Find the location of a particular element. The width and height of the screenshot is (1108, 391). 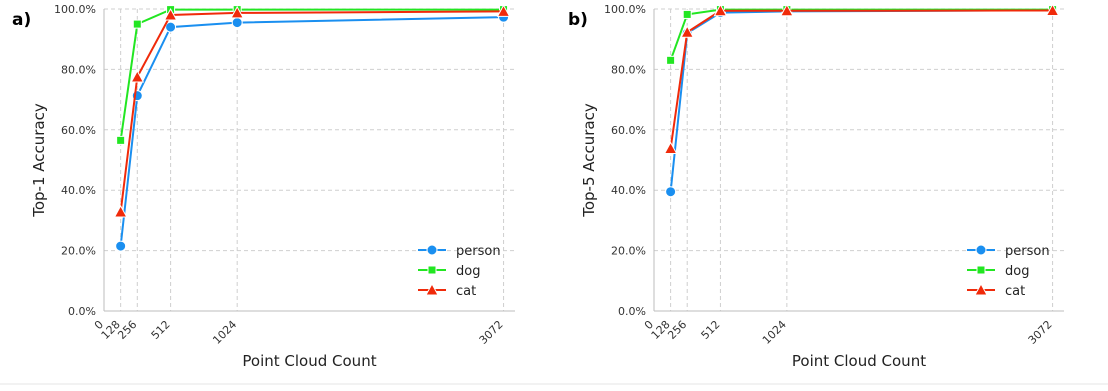

panel-label: b) is located at coordinates (578, 20).